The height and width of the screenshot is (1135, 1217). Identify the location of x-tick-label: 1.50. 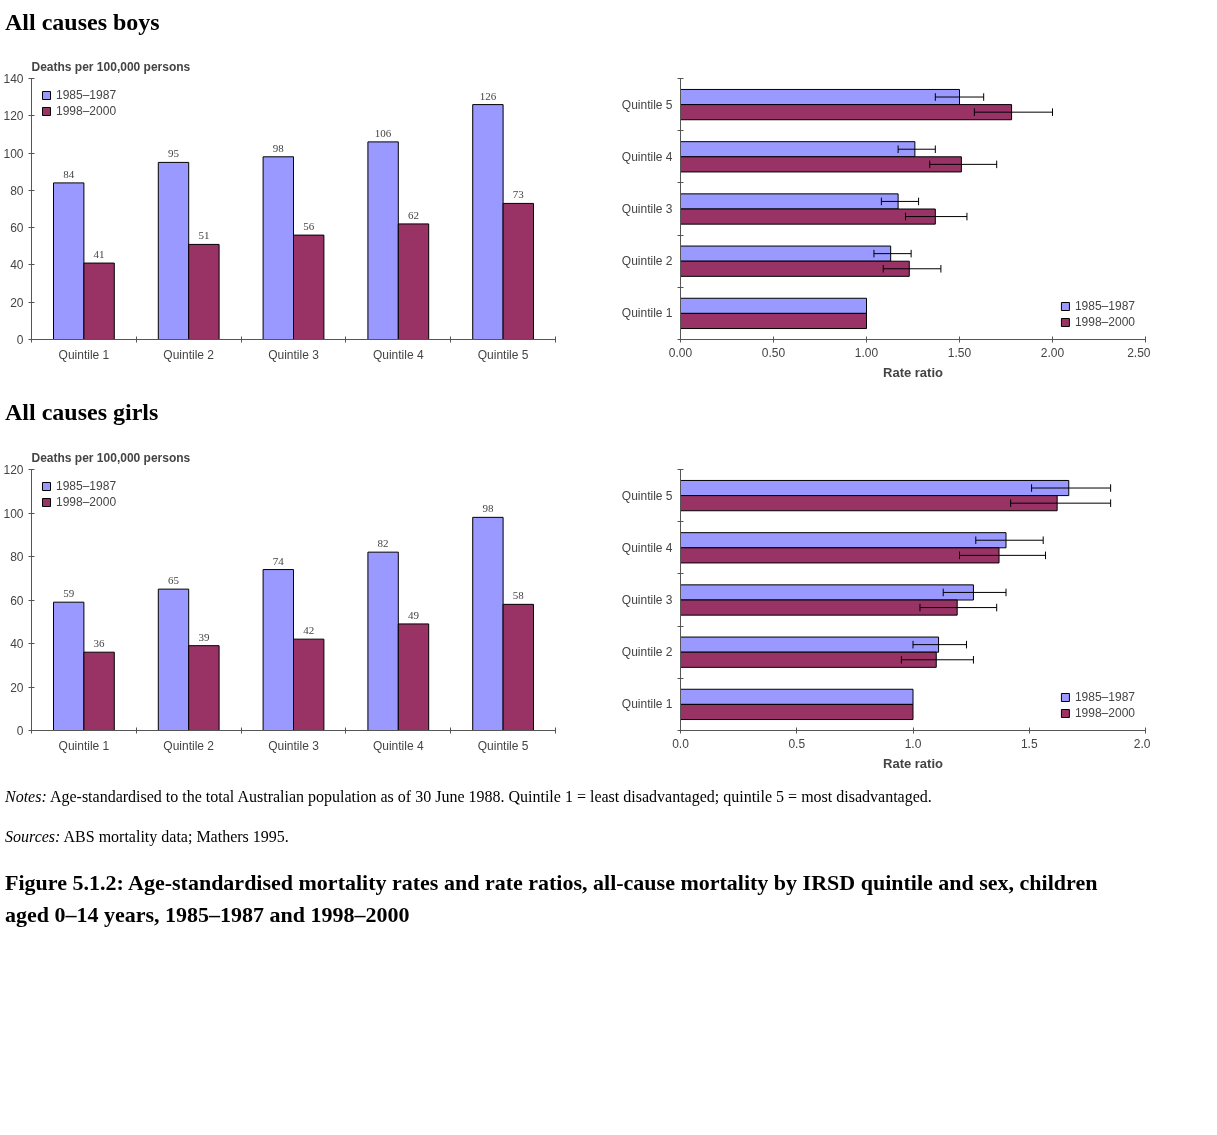
(959, 352).